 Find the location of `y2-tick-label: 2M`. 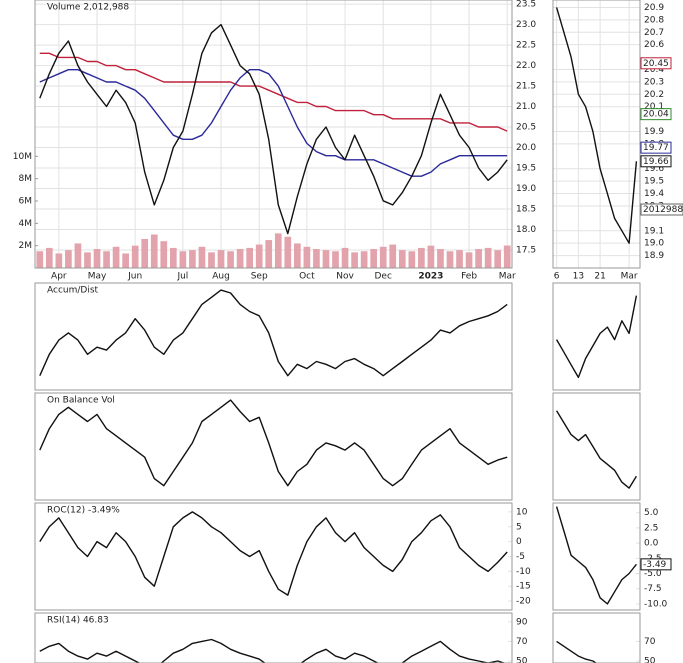

y2-tick-label: 2M is located at coordinates (26, 246).